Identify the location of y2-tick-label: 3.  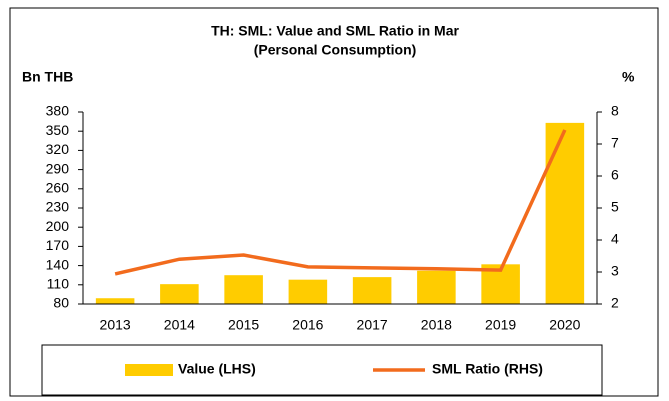
(615, 271).